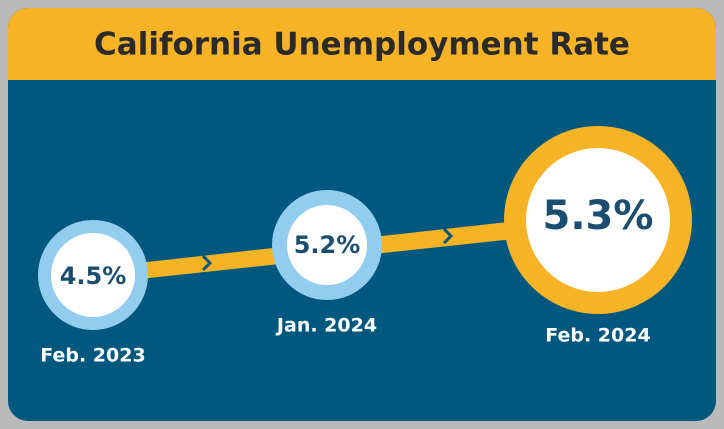 The height and width of the screenshot is (429, 724). Describe the element at coordinates (326, 326) in the screenshot. I see `date: Jan. 2024` at that location.